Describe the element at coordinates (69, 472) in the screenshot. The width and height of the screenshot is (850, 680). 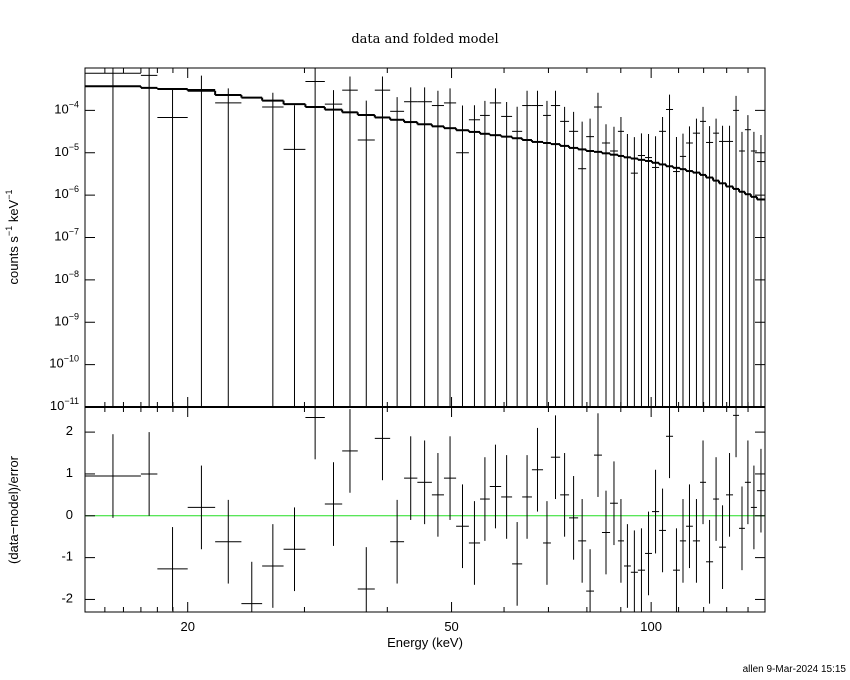
I see `y-tick-label: 1` at that location.